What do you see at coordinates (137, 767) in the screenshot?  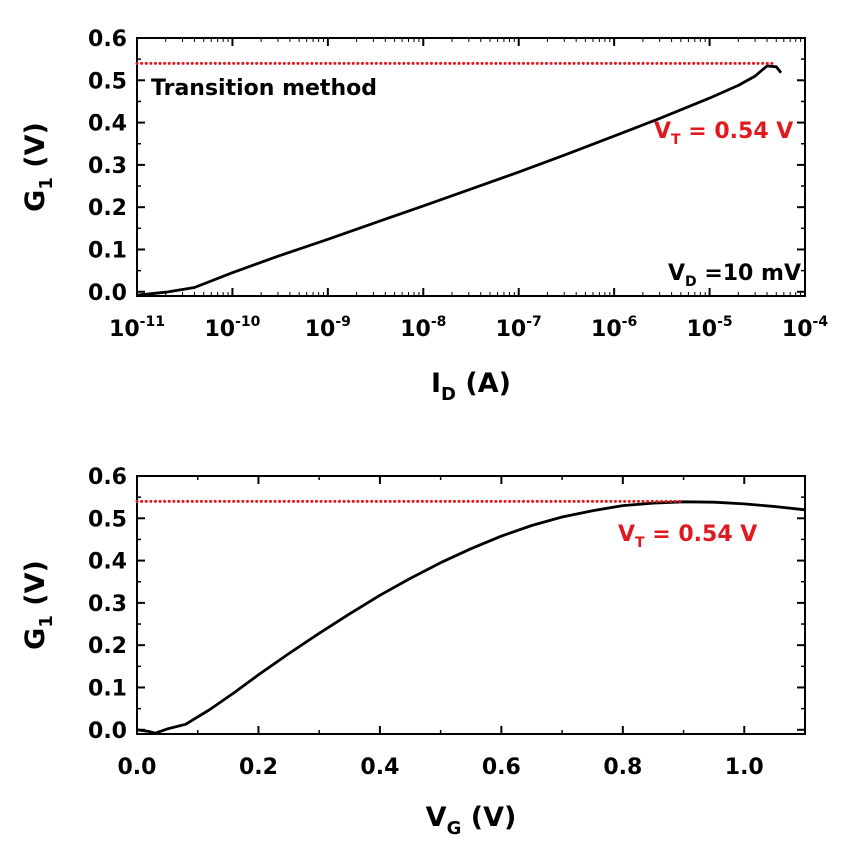 I see `x-tick-label: 0.0` at bounding box center [137, 767].